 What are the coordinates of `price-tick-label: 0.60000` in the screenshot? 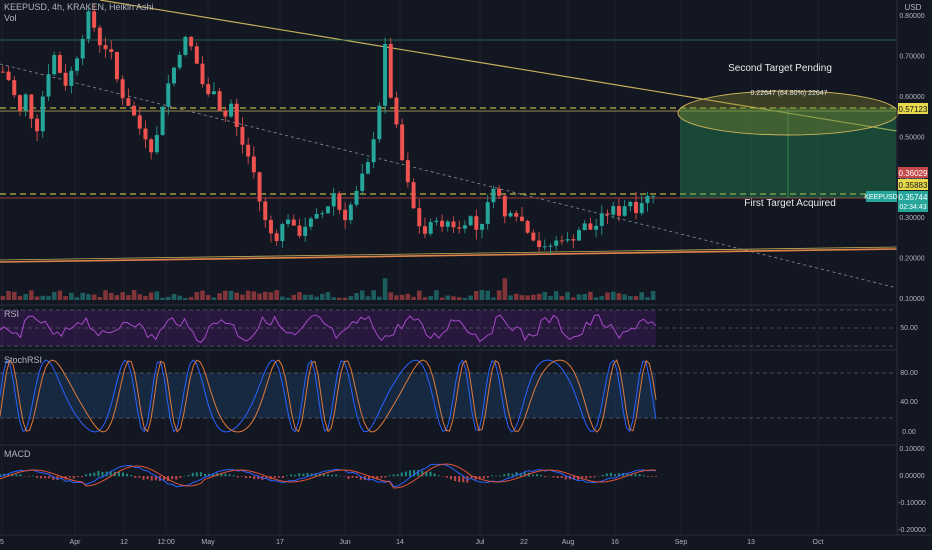 It's located at (911, 97).